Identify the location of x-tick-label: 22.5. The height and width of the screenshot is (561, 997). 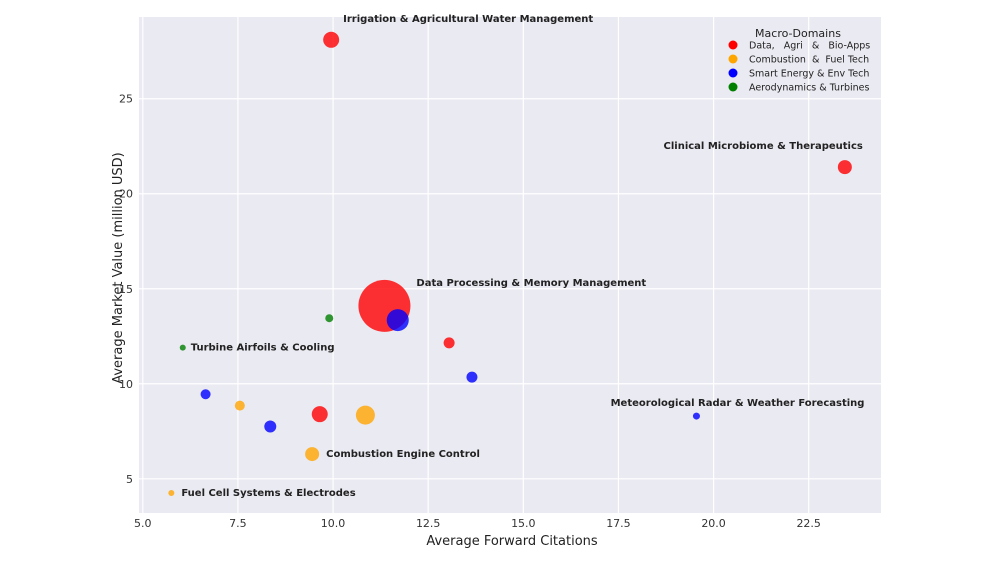
(808, 523).